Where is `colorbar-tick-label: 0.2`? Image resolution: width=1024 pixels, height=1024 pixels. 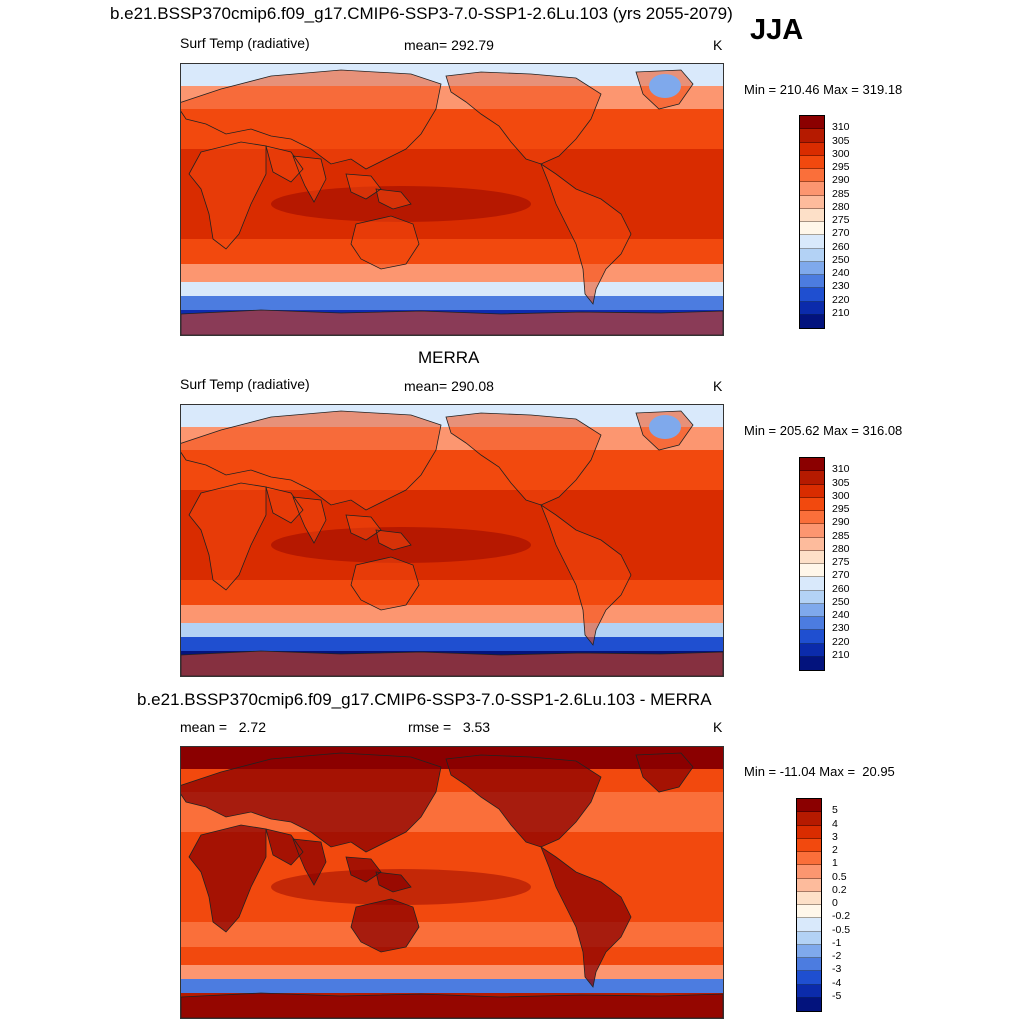
colorbar-tick-label: 0.2 is located at coordinates (839, 889).